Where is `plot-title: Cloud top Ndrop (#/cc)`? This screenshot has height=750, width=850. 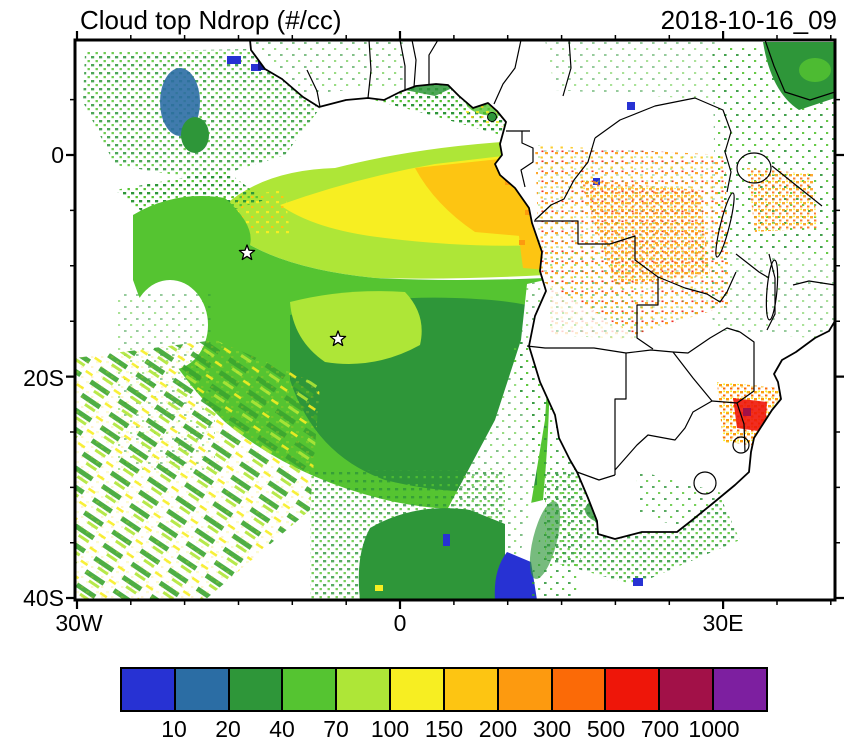 plot-title: Cloud top Ndrop (#/cc) is located at coordinates (211, 20).